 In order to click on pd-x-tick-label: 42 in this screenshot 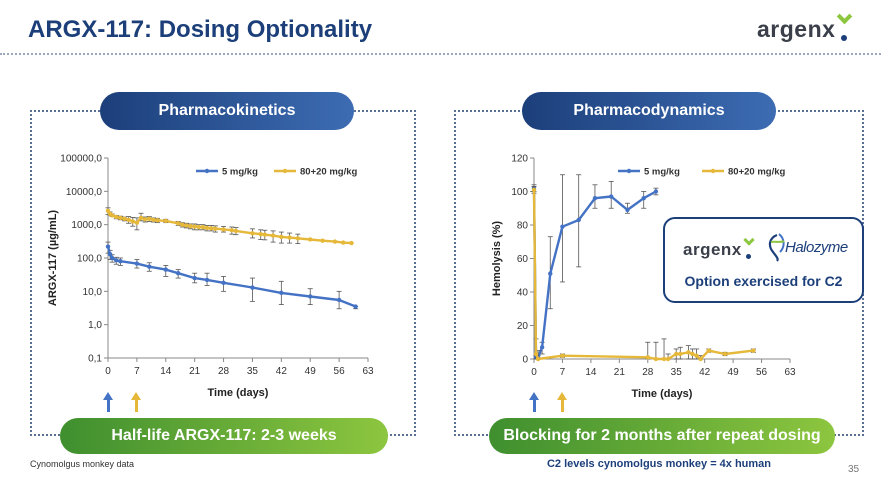, I will do `click(705, 372)`.